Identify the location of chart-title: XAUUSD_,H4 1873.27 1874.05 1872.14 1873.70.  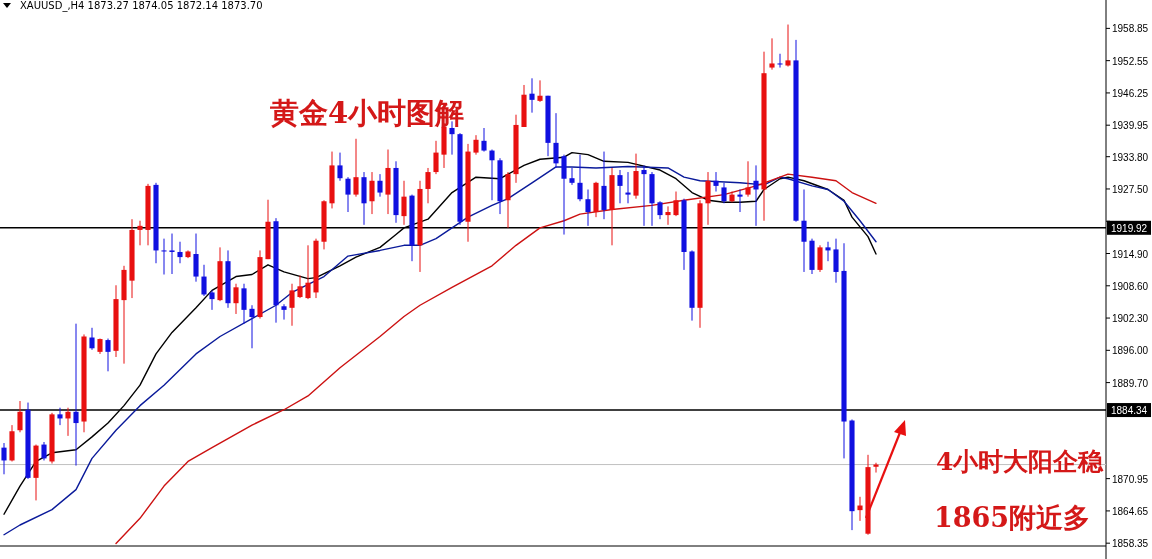
(141, 6).